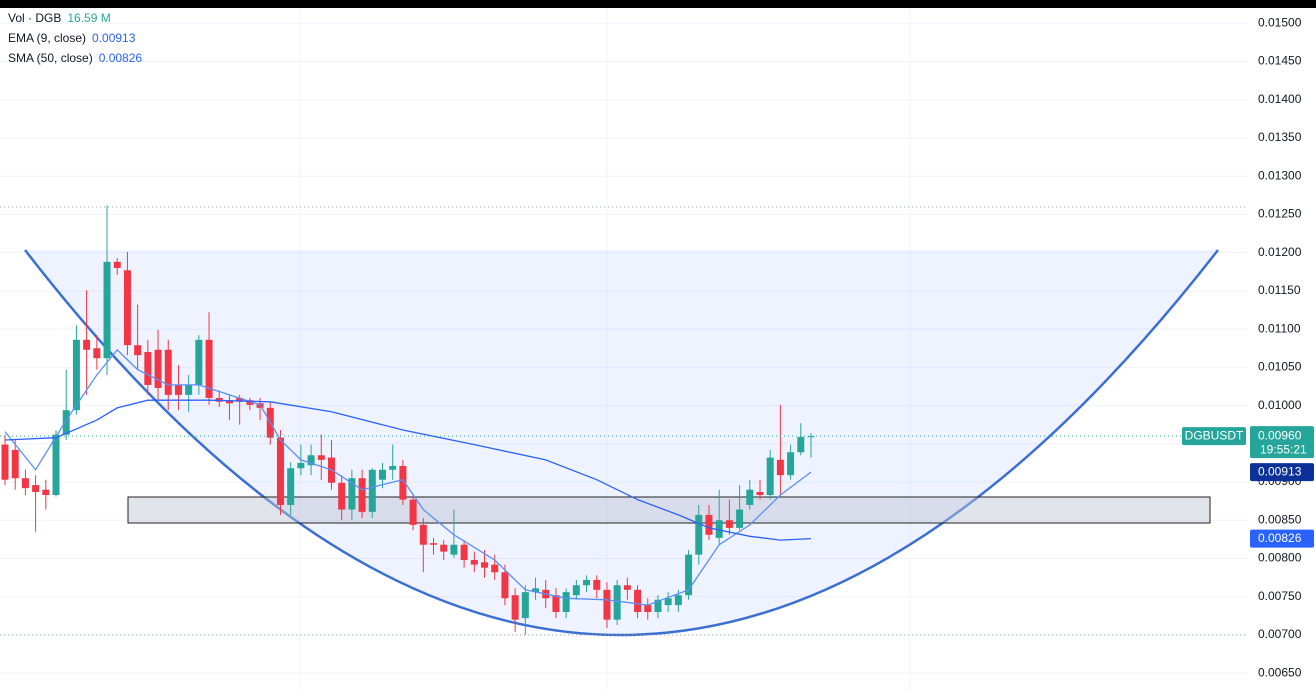  What do you see at coordinates (1280, 672) in the screenshot?
I see `y-tick-label: 0.00650` at bounding box center [1280, 672].